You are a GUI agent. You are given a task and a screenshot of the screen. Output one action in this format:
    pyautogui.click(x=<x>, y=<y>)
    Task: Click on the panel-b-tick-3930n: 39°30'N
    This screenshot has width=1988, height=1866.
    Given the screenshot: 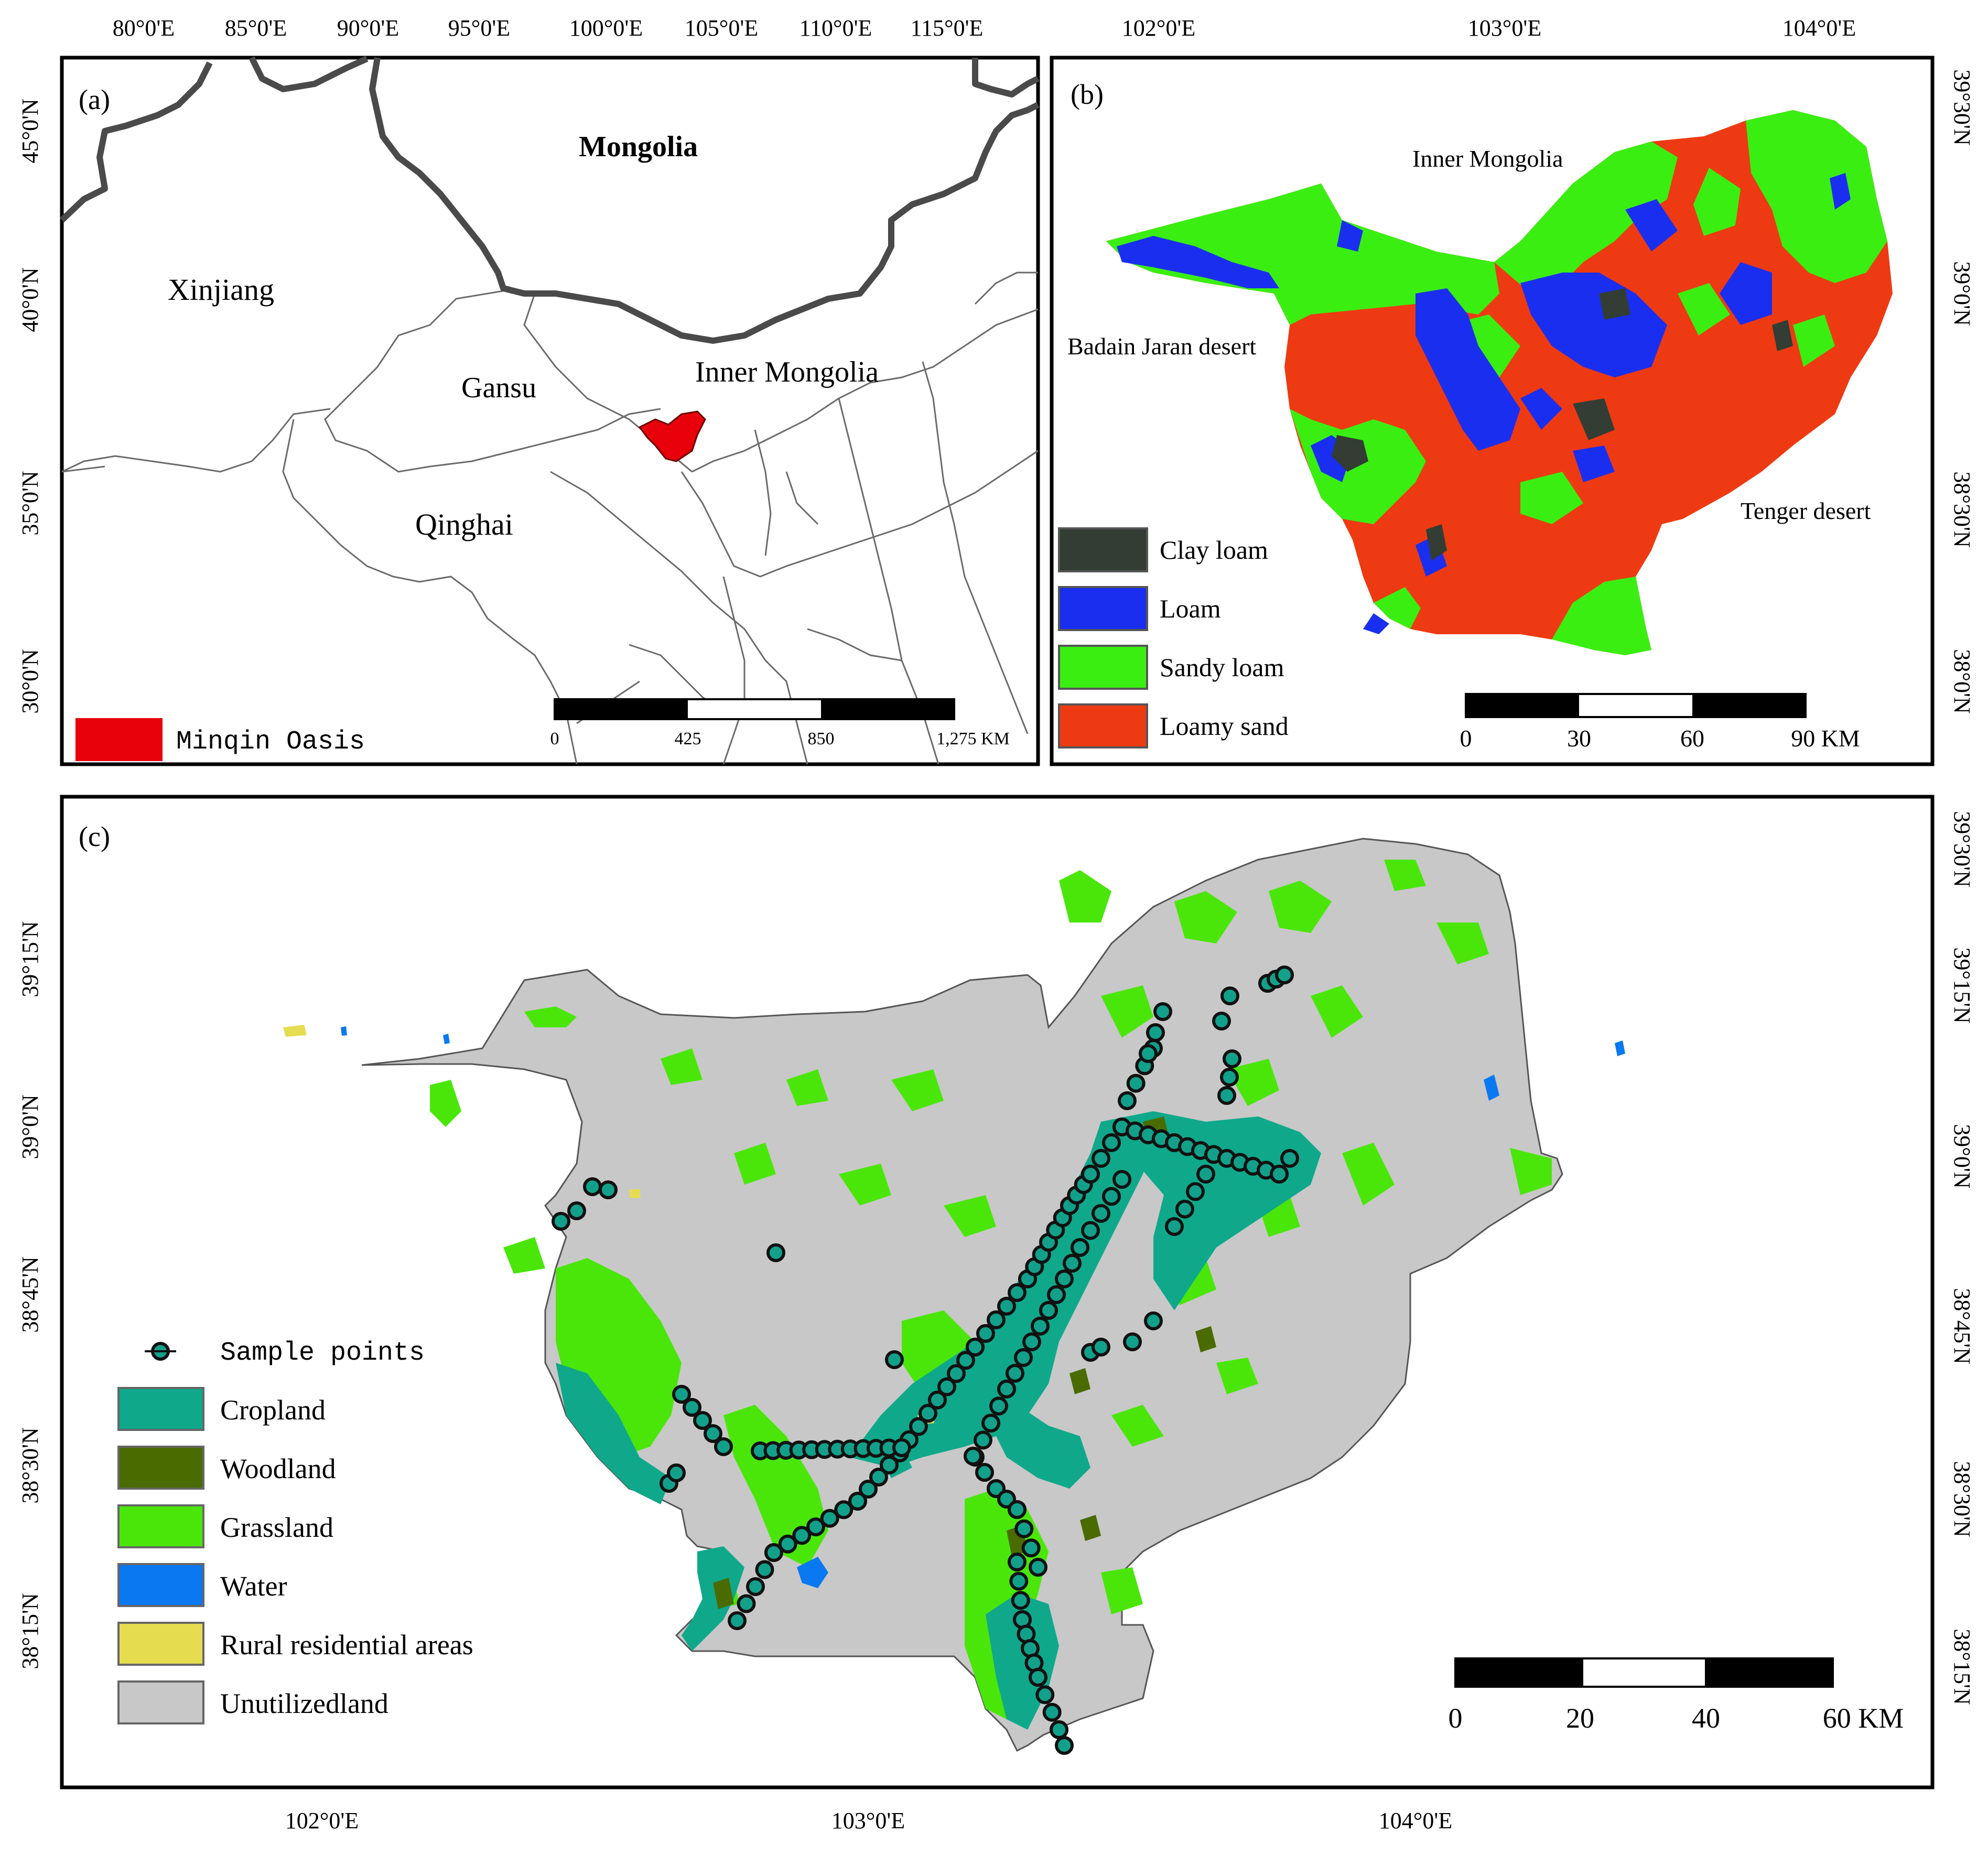 What is the action you would take?
    pyautogui.click(x=1962, y=107)
    